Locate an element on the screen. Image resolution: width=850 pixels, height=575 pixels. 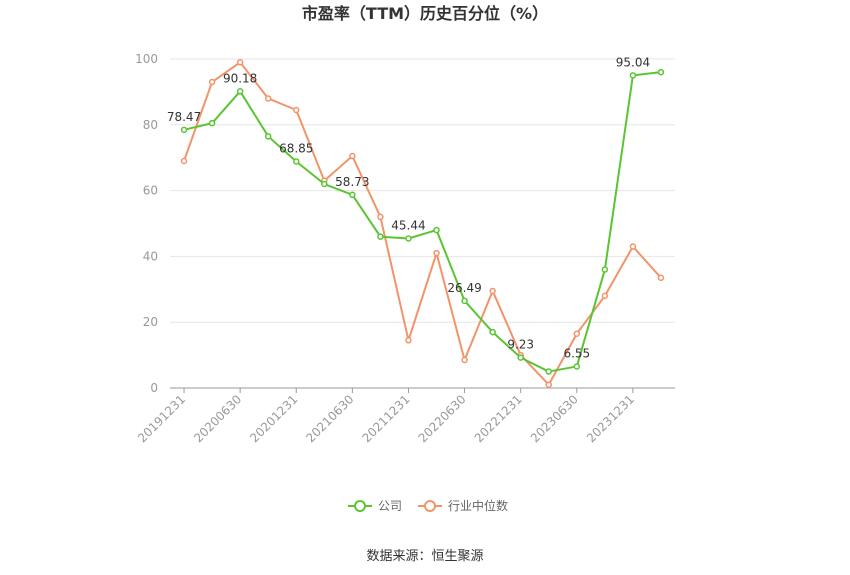
y-axis: 0 20 40 60 80 100 is located at coordinates (146, 223).